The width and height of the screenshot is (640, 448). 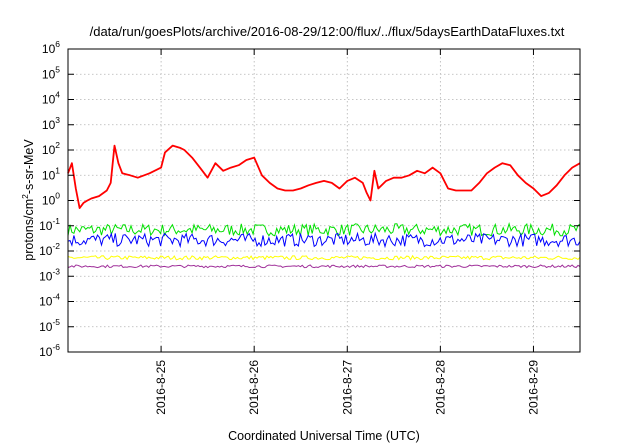 I want to click on y-tick-label: 10³, so click(x=51, y=123).